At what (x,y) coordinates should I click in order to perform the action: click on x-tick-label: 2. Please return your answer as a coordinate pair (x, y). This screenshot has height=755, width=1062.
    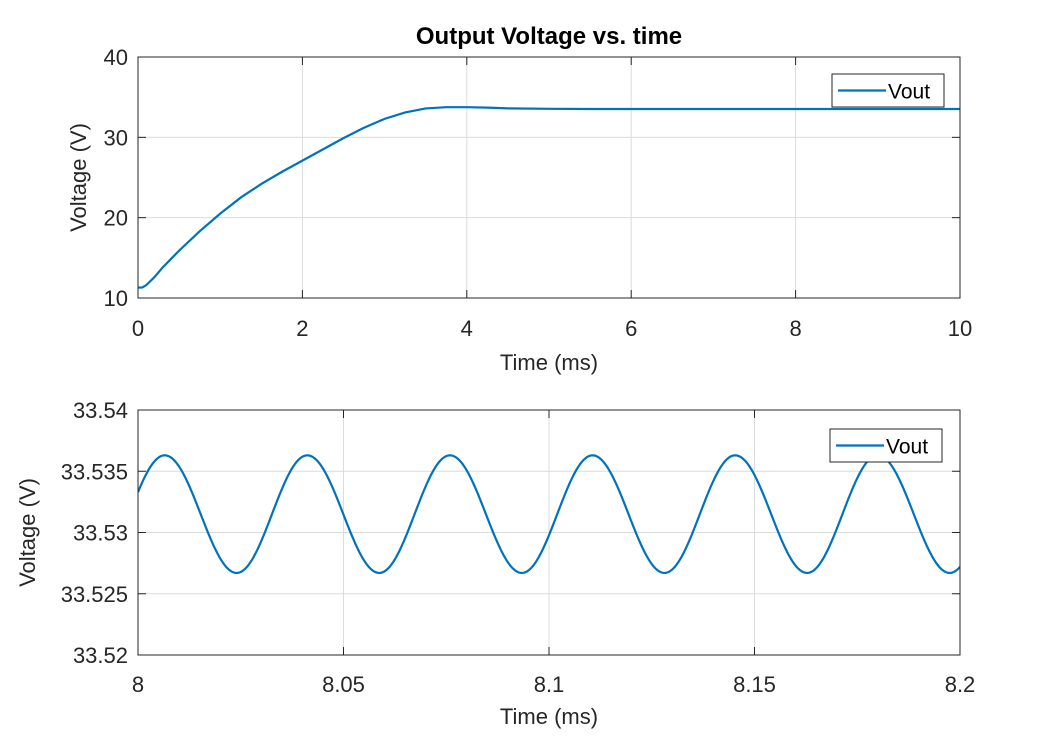
    Looking at the image, I should click on (302, 328).